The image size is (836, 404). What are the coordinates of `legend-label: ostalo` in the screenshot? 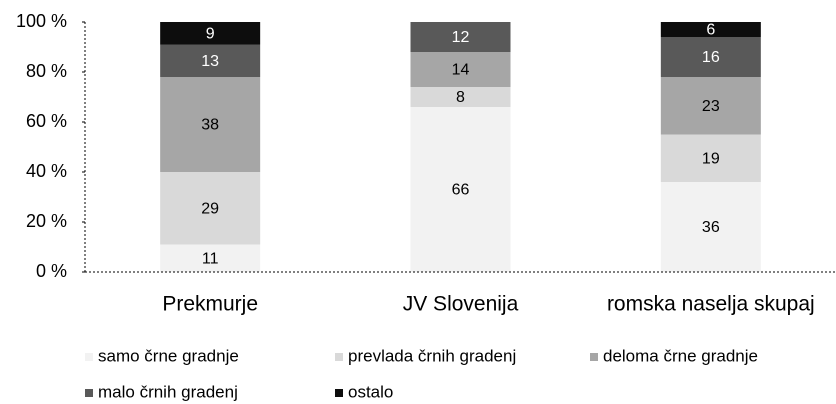 It's located at (370, 391).